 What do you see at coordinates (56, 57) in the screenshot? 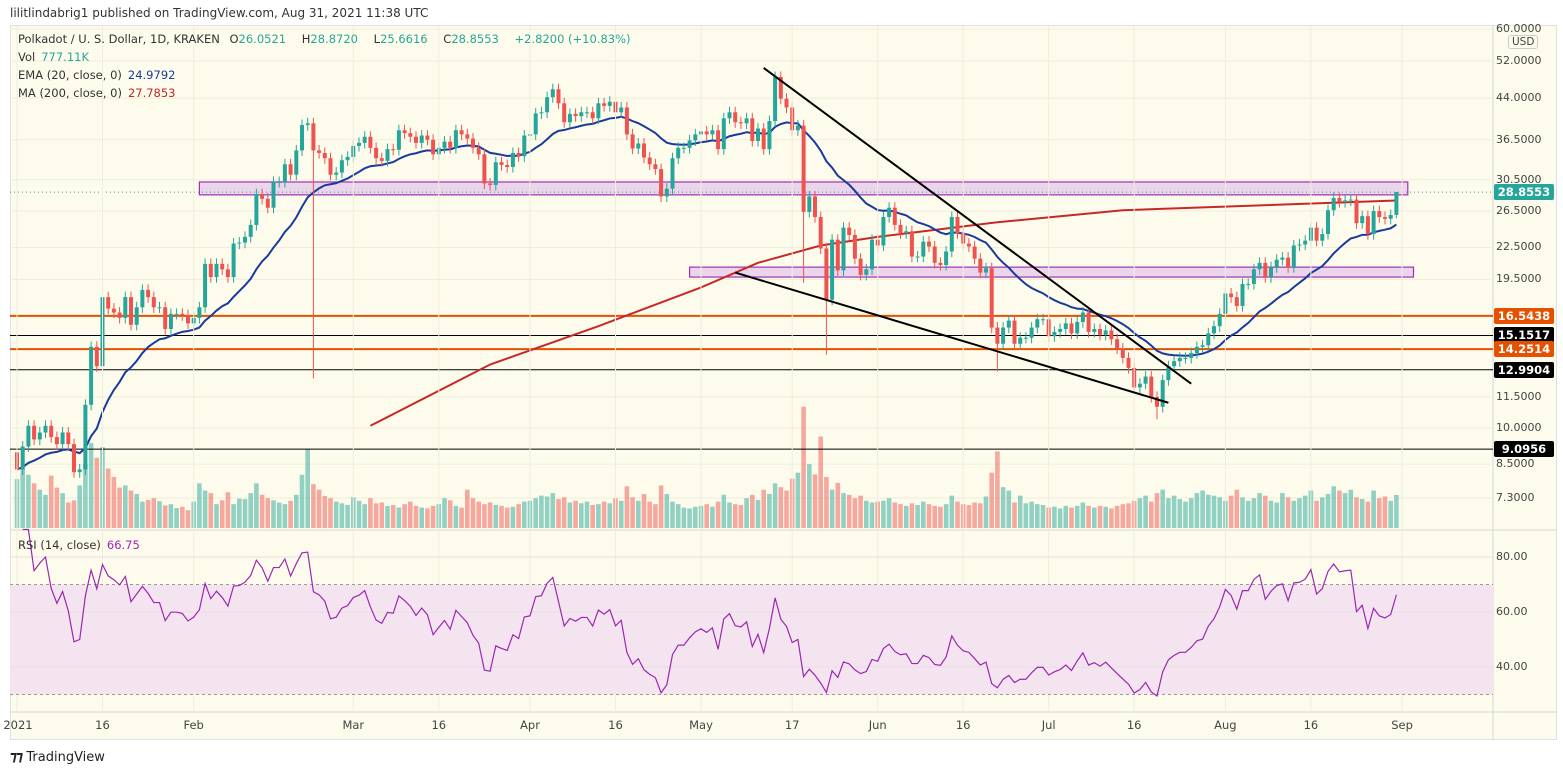
I see `legend-volume: Vol 777.11K` at bounding box center [56, 57].